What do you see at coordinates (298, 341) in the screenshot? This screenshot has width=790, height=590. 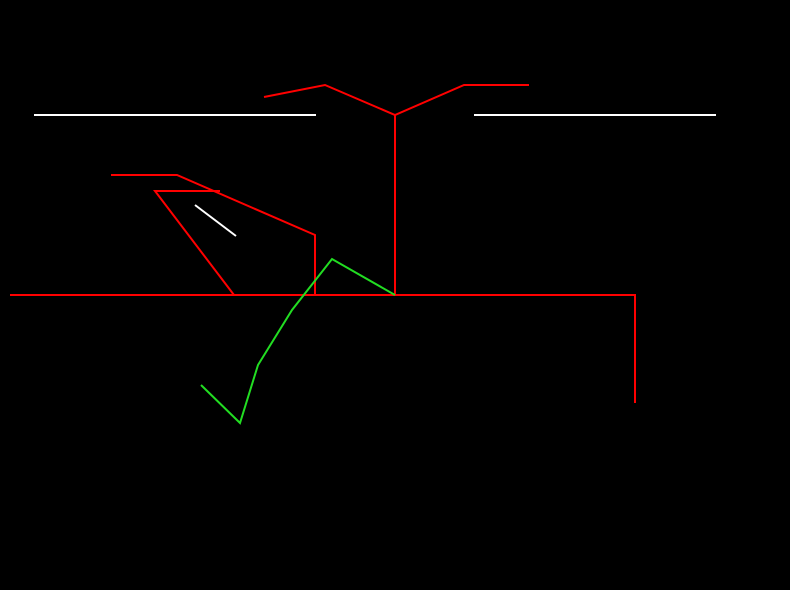 I see `green-path` at bounding box center [298, 341].